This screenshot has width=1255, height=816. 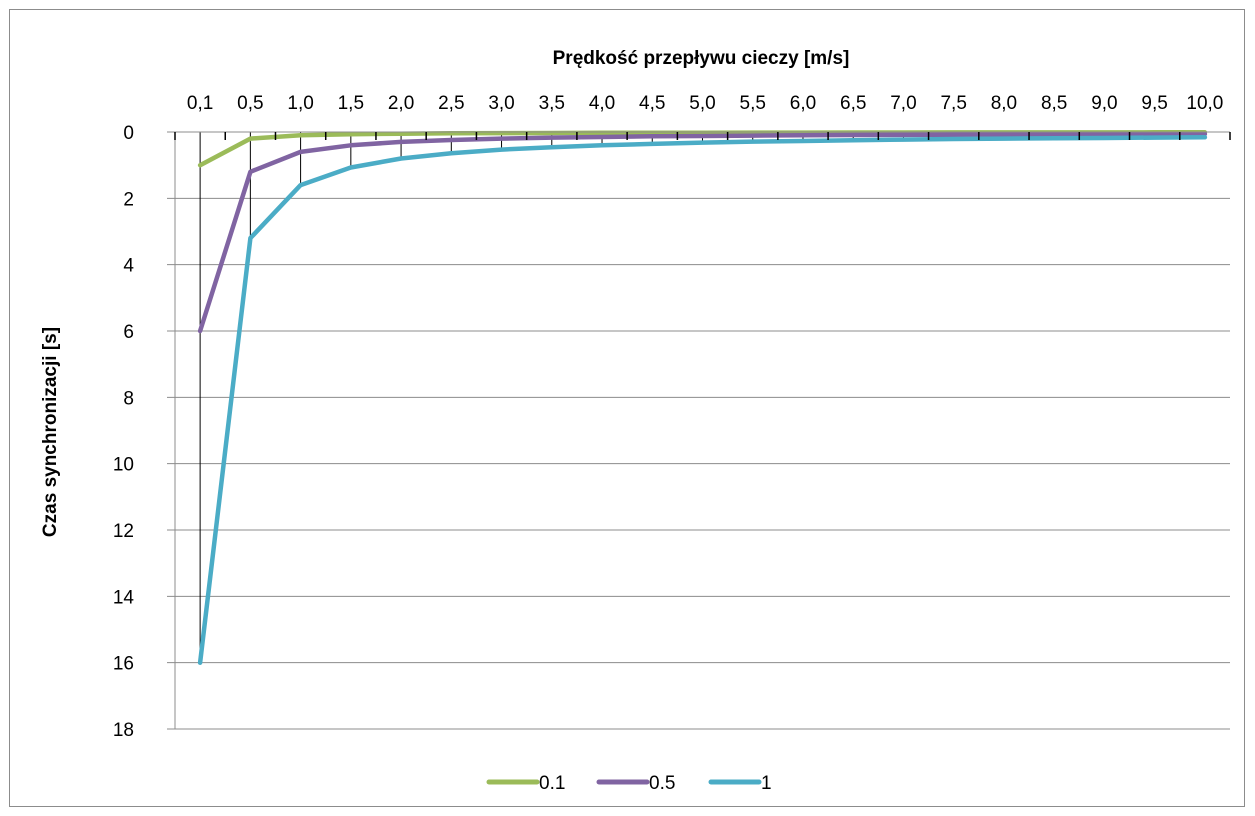 What do you see at coordinates (451, 103) in the screenshot?
I see `x-tick-label: 2,5` at bounding box center [451, 103].